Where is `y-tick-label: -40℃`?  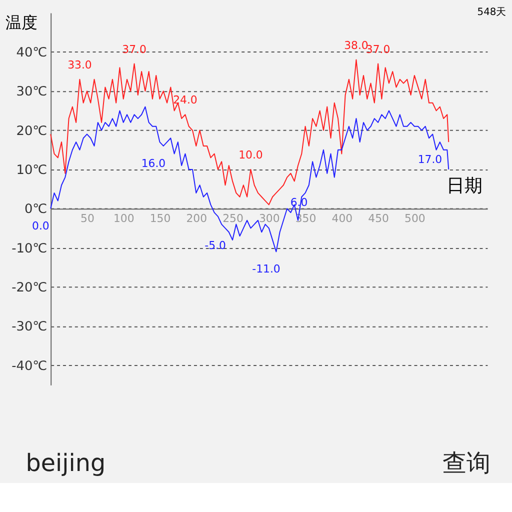 y-tick-label: -40℃ is located at coordinates (30, 366).